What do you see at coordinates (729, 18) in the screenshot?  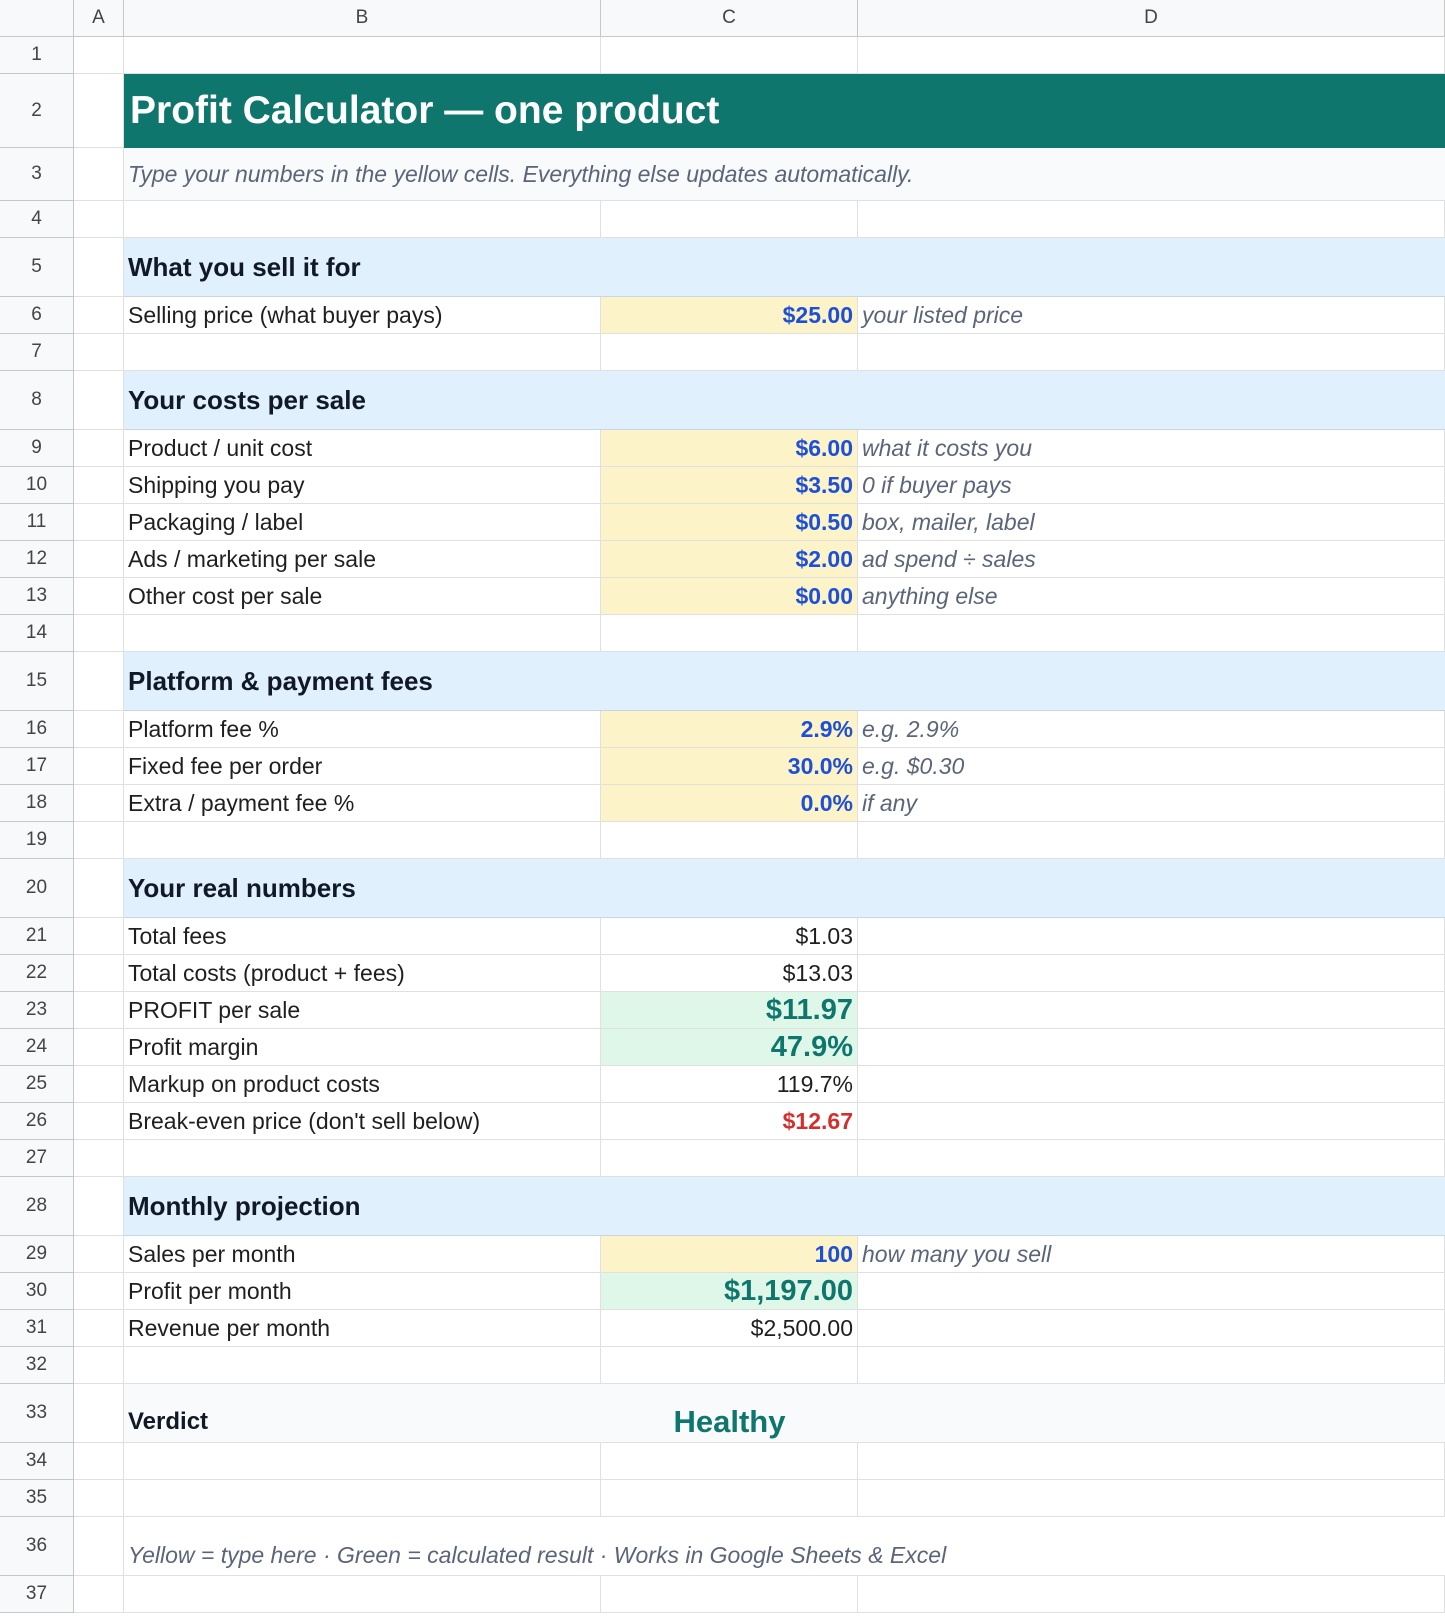 I see `column-header-c: C` at bounding box center [729, 18].